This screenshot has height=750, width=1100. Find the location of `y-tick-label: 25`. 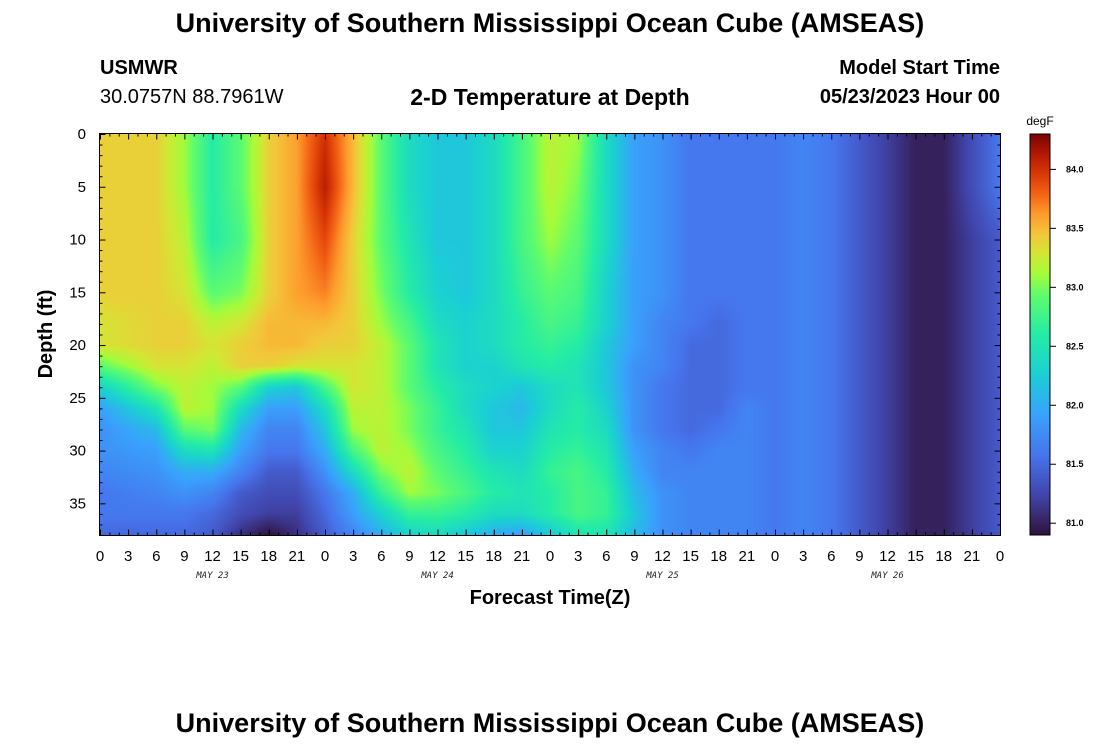

y-tick-label: 25 is located at coordinates (77, 398).